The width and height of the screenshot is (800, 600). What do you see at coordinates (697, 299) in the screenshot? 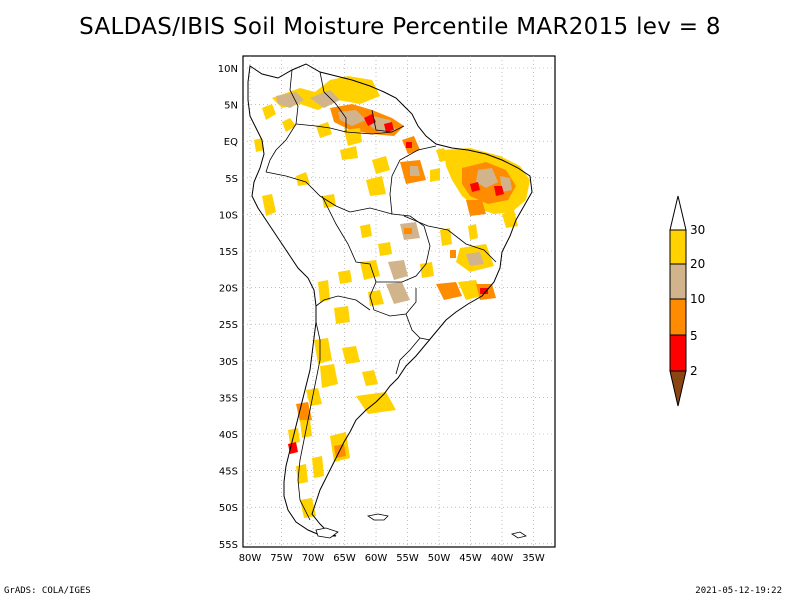
I see `colorbar-label-10: 10` at bounding box center [697, 299].